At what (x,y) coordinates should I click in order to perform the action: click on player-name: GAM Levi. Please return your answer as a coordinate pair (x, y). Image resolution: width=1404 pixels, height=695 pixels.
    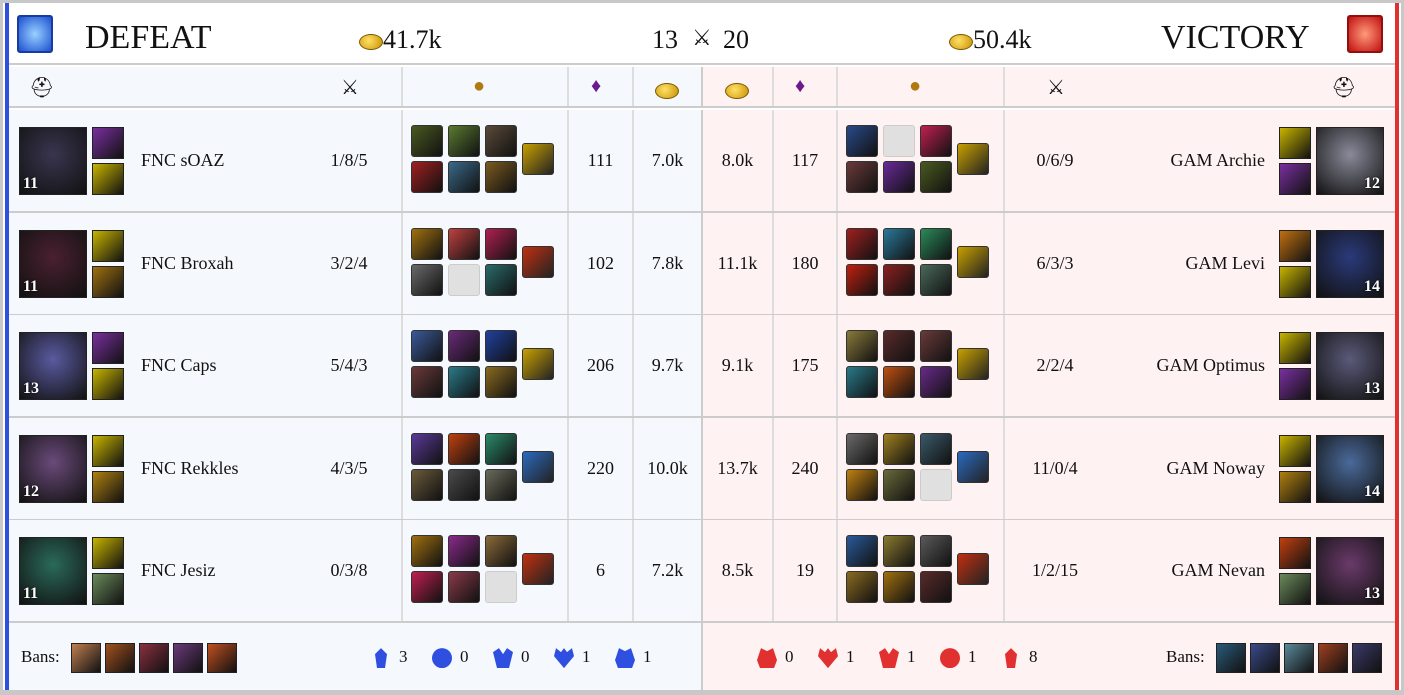
    Looking at the image, I should click on (1225, 262).